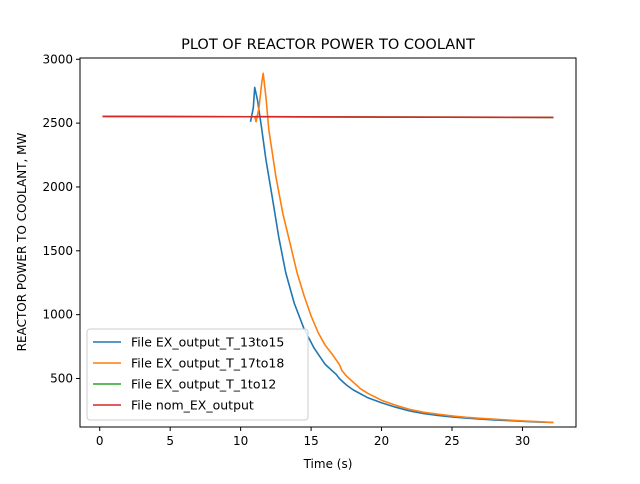 The height and width of the screenshot is (484, 640). Describe the element at coordinates (22, 242) in the screenshot. I see `y-axis-label: REACTOR POWER TO COOLANT, MW` at that location.